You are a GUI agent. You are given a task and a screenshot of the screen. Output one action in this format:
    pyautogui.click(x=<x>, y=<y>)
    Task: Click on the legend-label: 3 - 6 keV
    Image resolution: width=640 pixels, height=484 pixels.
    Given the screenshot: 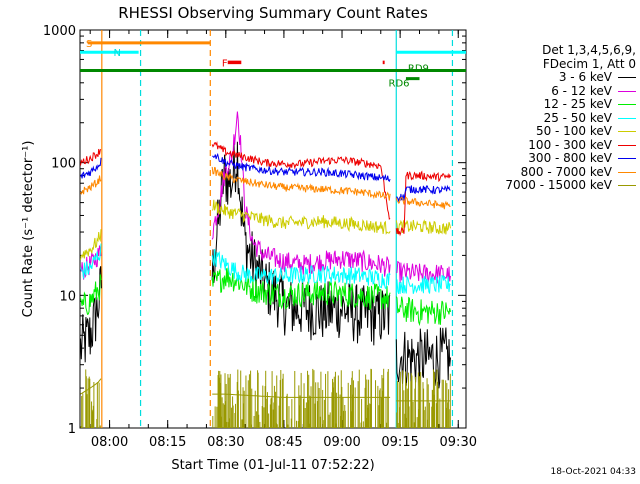 What is the action you would take?
    pyautogui.click(x=585, y=77)
    